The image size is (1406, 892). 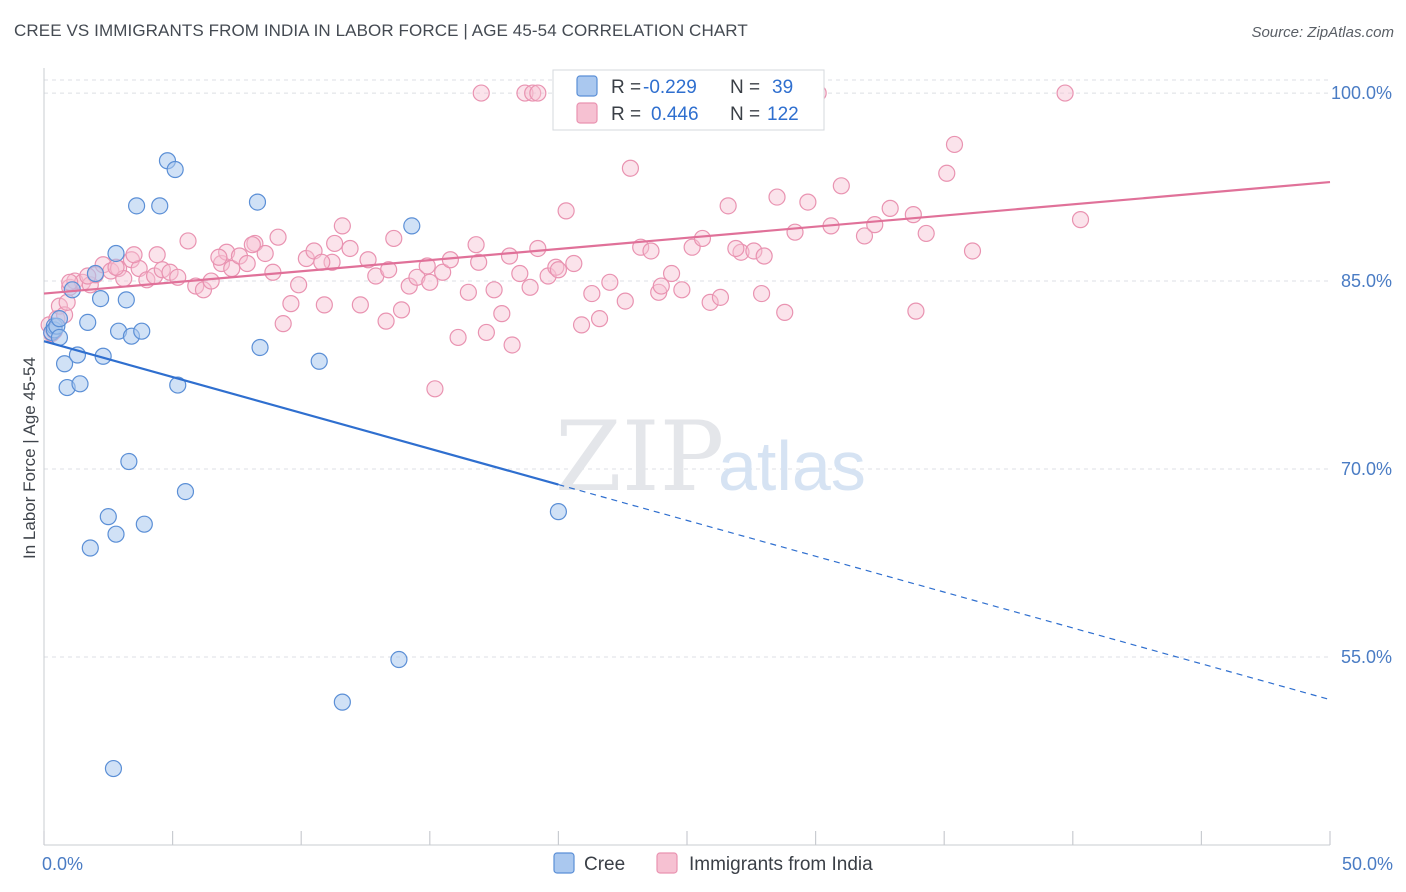 What do you see at coordinates (587, 113) in the screenshot?
I see `legend-swatch-india` at bounding box center [587, 113].